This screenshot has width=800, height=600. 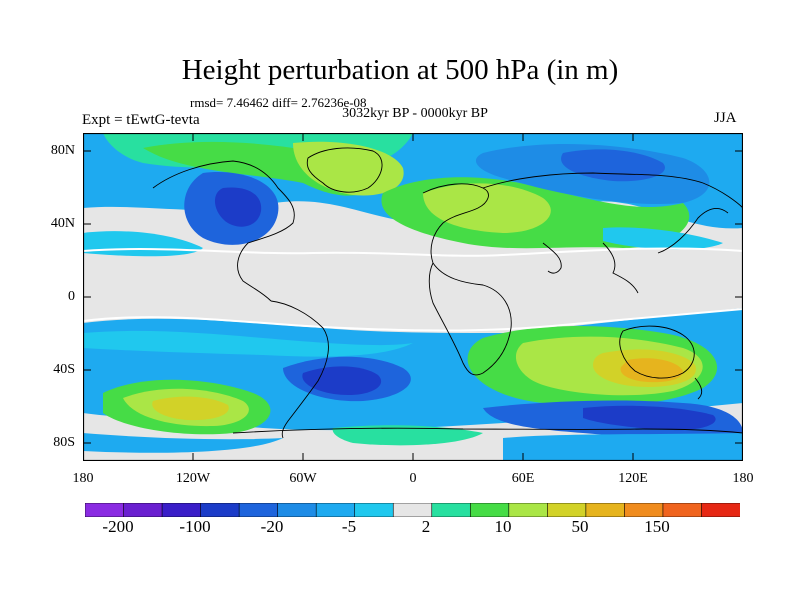 What do you see at coordinates (426, 526) in the screenshot?
I see `colorbar-label: 2` at bounding box center [426, 526].